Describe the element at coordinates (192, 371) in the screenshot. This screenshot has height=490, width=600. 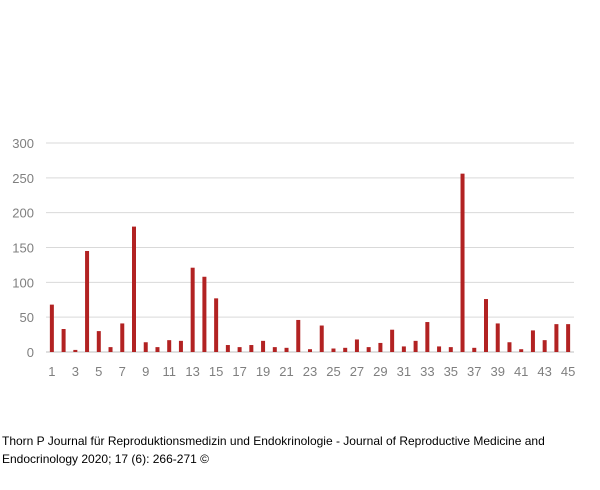
I see `x-tick-label: 13` at that location.